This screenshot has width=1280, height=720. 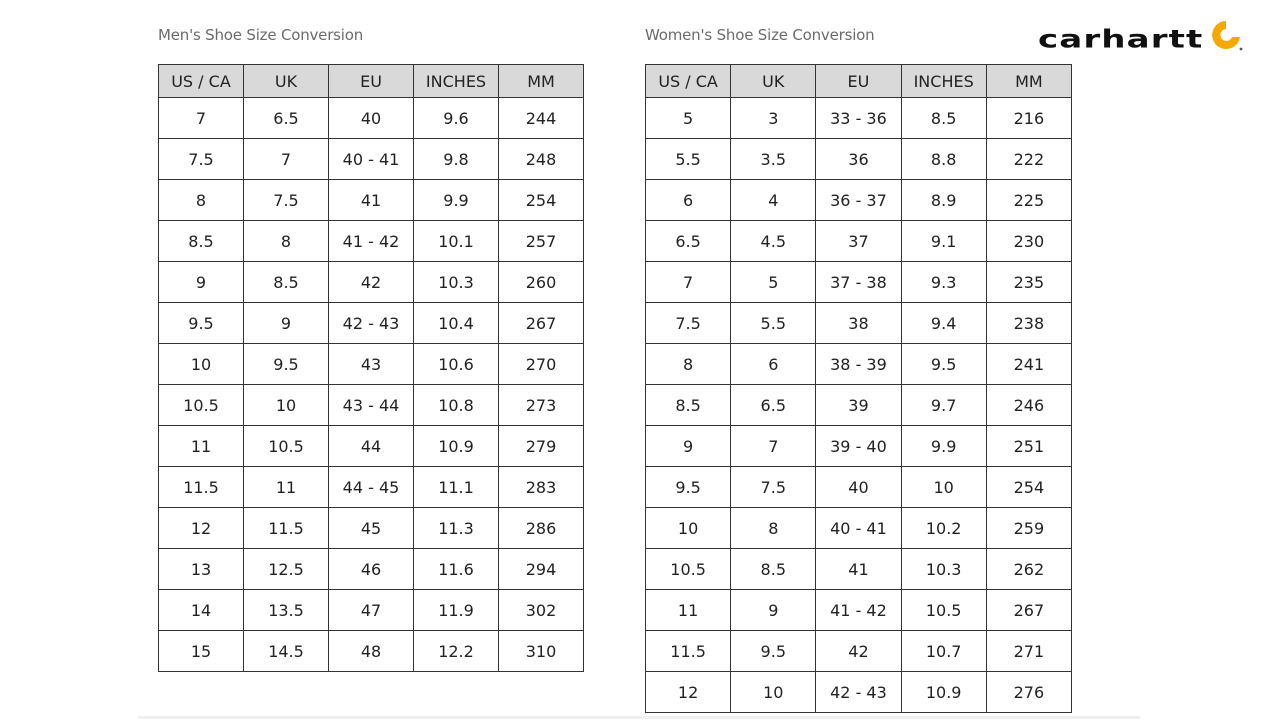 What do you see at coordinates (688, 81) in the screenshot?
I see `column-header: US / CA` at bounding box center [688, 81].